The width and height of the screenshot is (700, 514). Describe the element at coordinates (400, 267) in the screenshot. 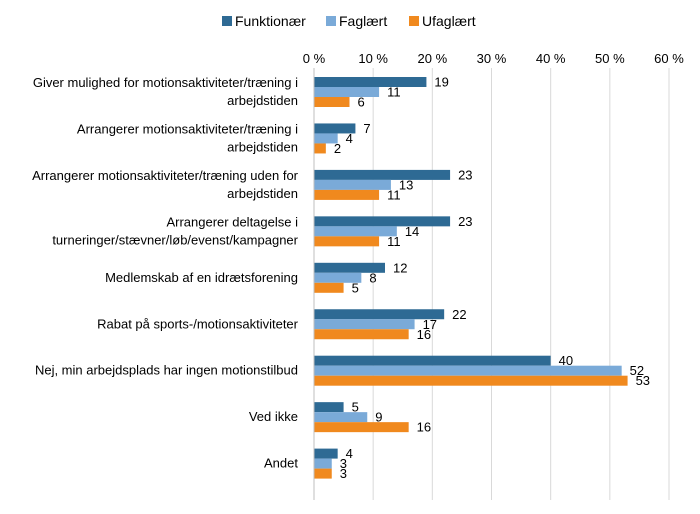

I see `data-label: 12` at that location.